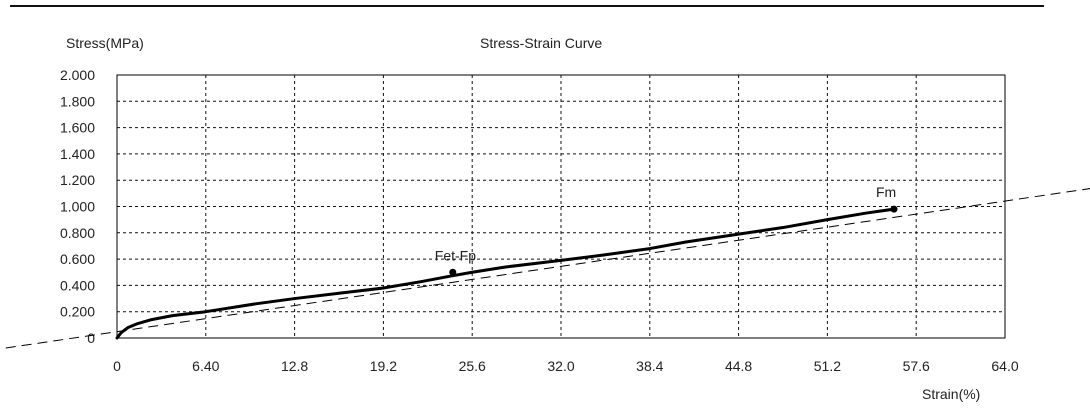 This screenshot has width=1090, height=408. I want to click on y-tick-label: 0.800, so click(77, 233).